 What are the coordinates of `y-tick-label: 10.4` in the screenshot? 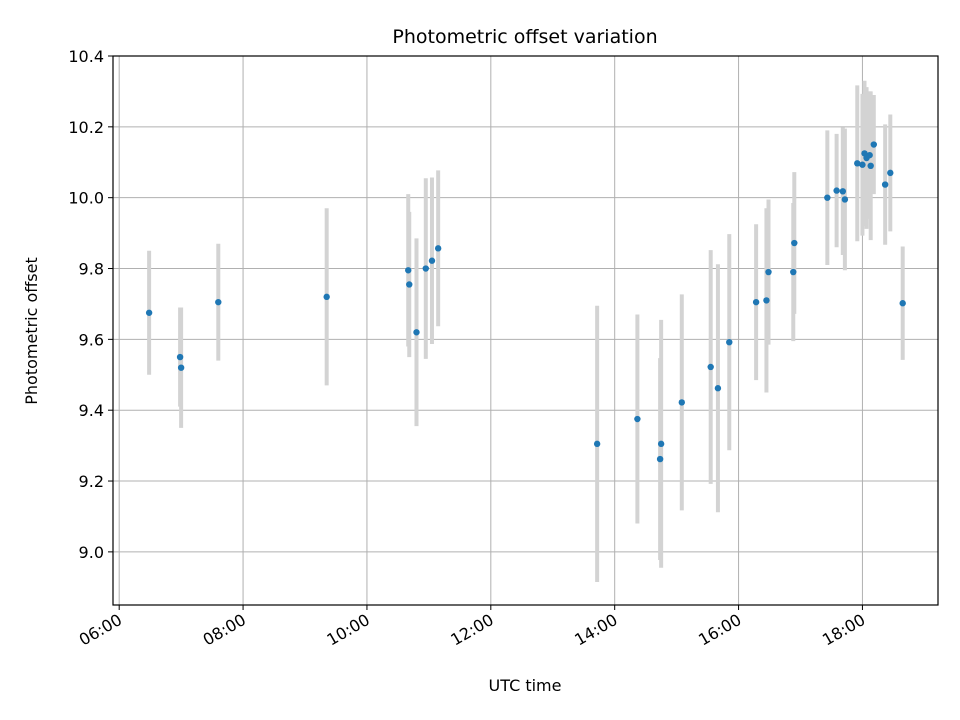 It's located at (86, 56).